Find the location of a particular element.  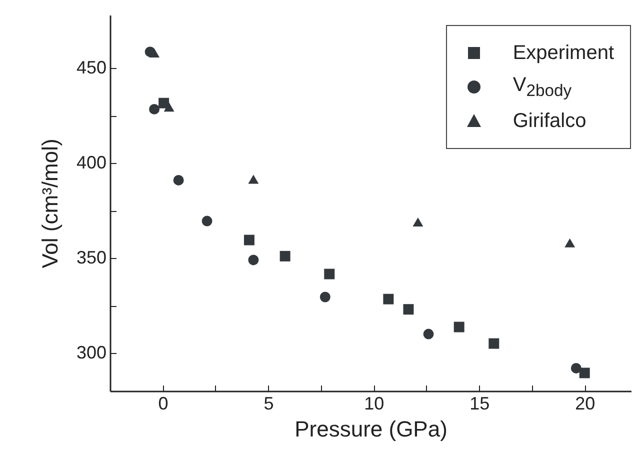

x-tick-label: 20 is located at coordinates (585, 404).